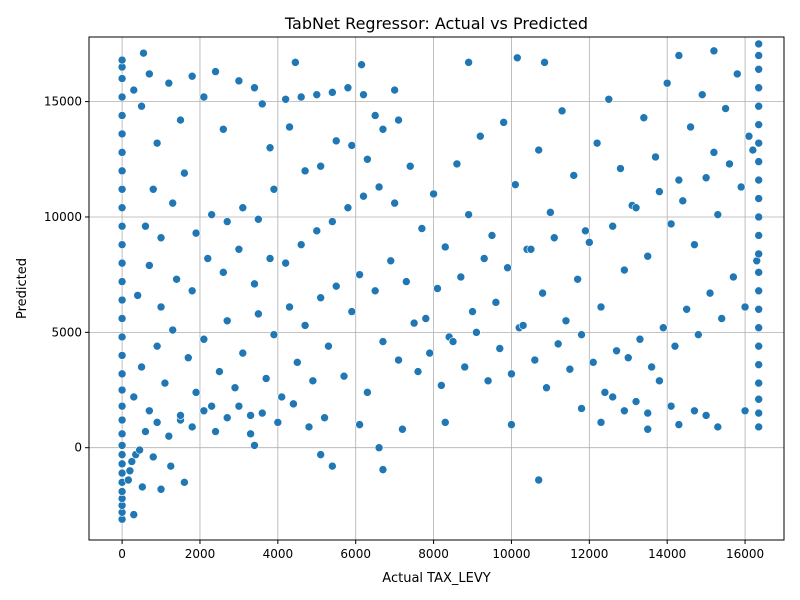  I want to click on x-tick-label: 14000, so click(667, 554).